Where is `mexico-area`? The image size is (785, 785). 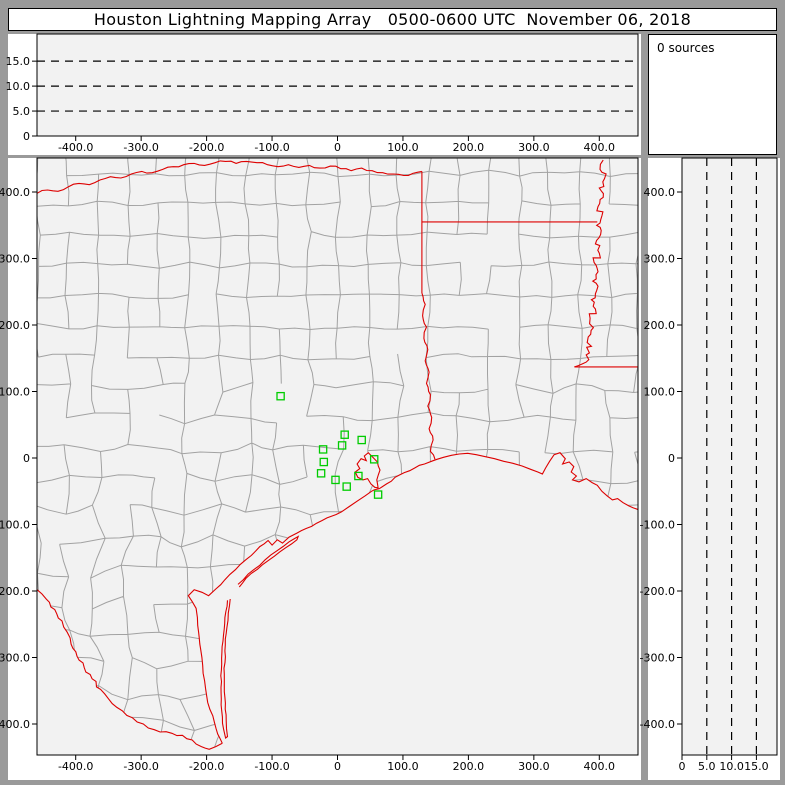 mexico-area is located at coordinates (130, 672).